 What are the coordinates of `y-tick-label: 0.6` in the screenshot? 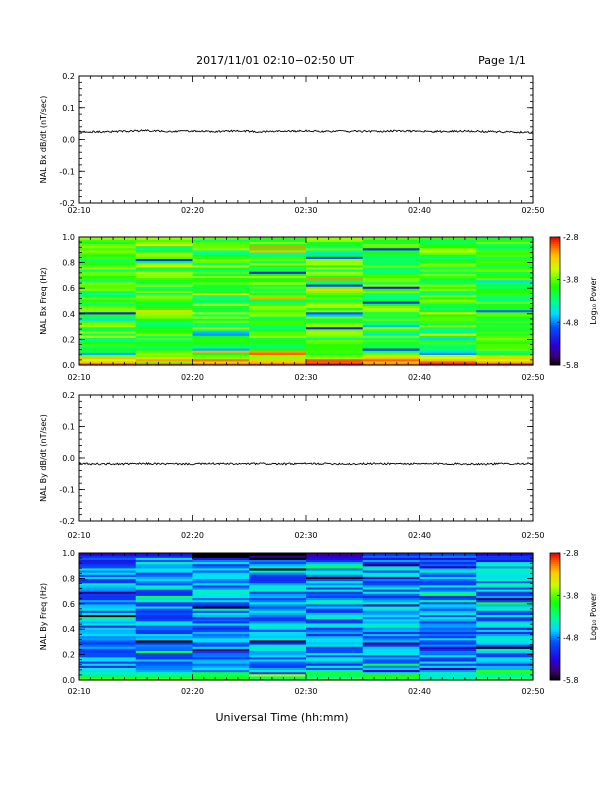 It's located at (68, 288).